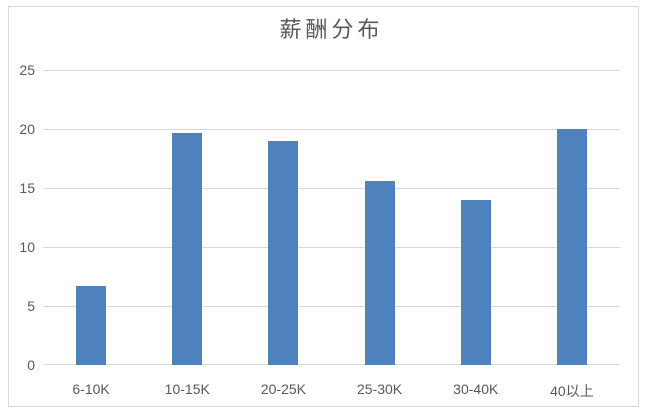 The width and height of the screenshot is (647, 416). What do you see at coordinates (91, 389) in the screenshot?
I see `x-axis-category-label: 6-10K` at bounding box center [91, 389].